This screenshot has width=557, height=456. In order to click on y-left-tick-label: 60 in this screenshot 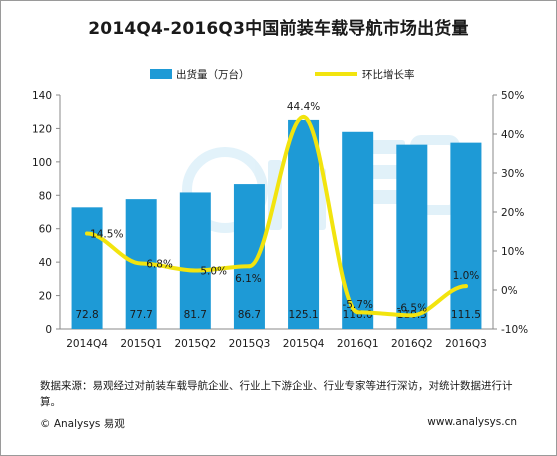, I will do `click(45, 230)`.